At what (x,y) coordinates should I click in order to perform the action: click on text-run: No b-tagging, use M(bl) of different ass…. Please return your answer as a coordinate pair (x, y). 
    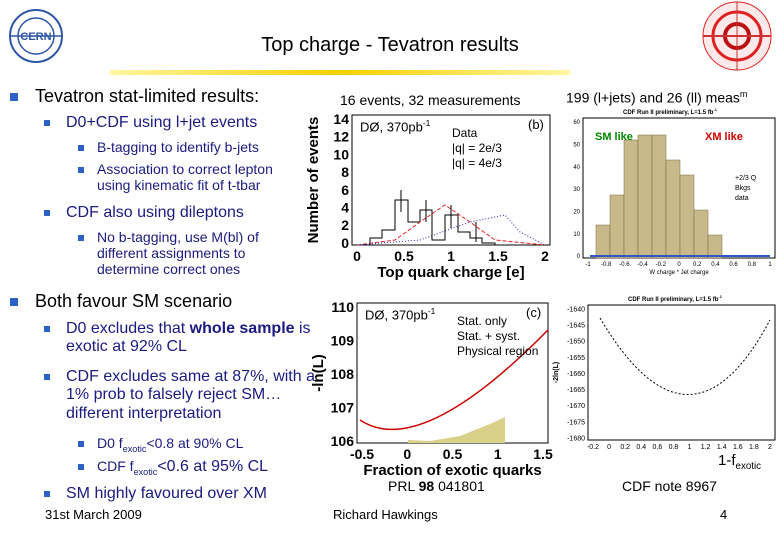
    Looking at the image, I should click on (178, 253).